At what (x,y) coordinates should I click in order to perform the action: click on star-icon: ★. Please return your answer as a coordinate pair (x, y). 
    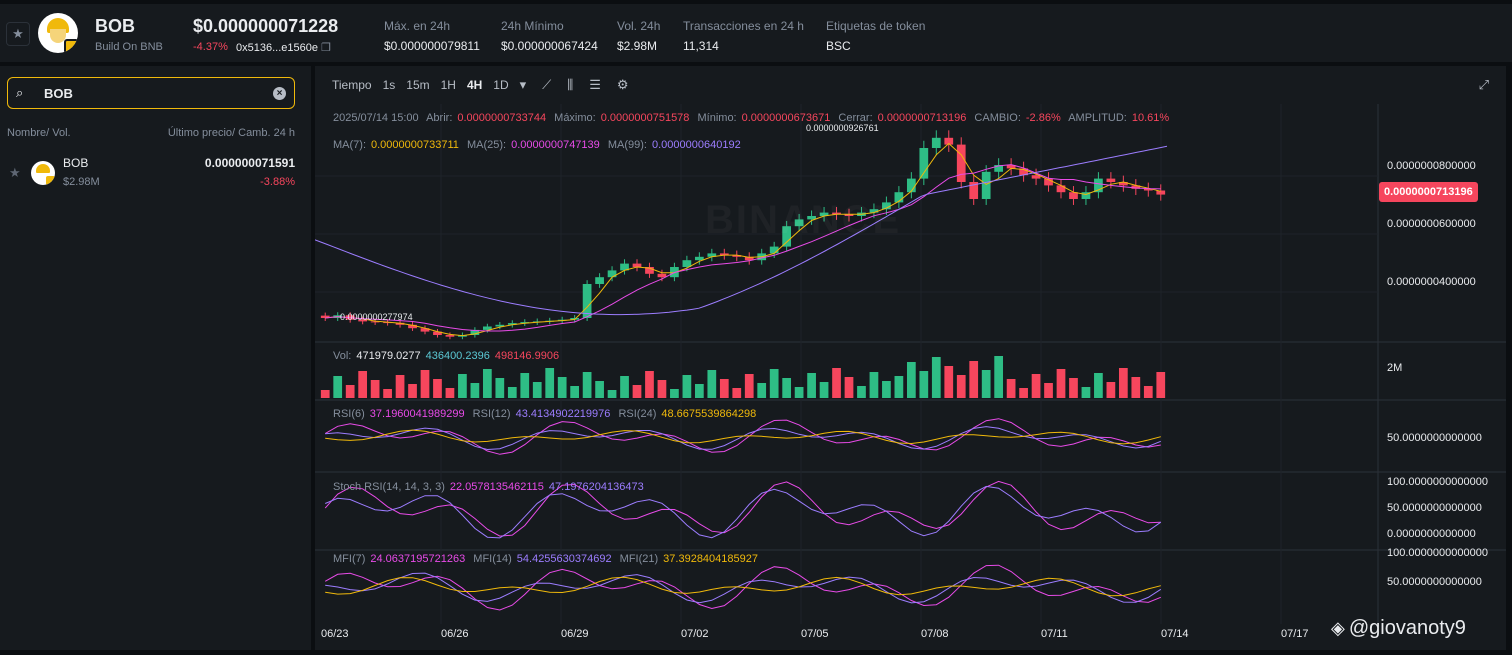
    Looking at the image, I should click on (15, 172).